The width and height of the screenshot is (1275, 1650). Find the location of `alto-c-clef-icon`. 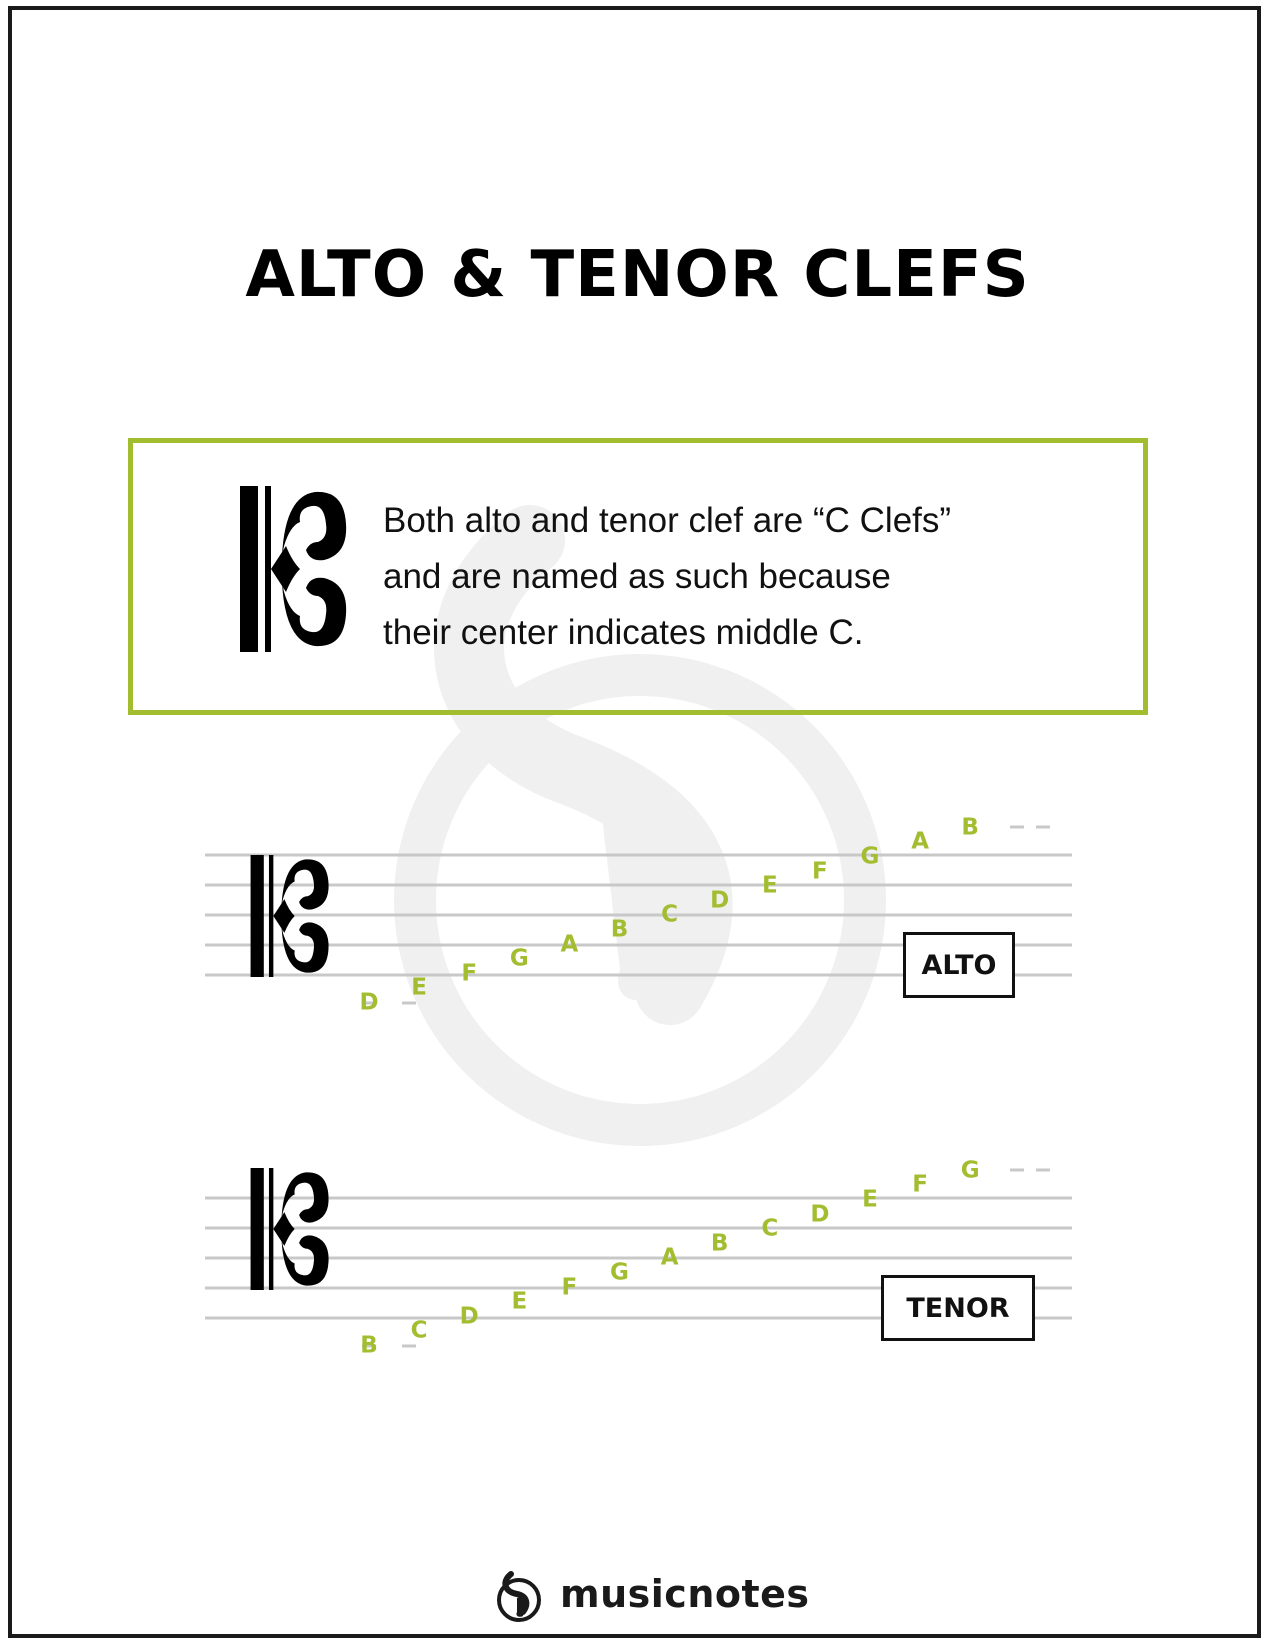

alto-c-clef-icon is located at coordinates (289, 916).